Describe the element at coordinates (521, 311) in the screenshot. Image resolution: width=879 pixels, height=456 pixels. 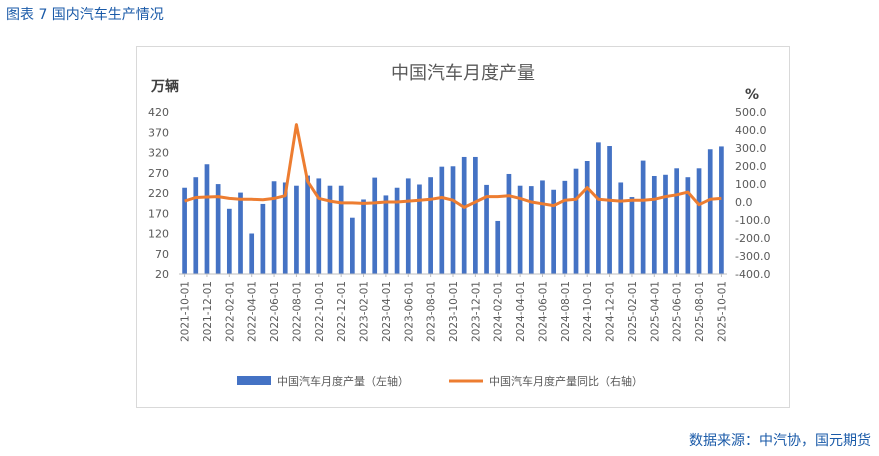
I see `x-tick-label: 2024-04-01` at that location.